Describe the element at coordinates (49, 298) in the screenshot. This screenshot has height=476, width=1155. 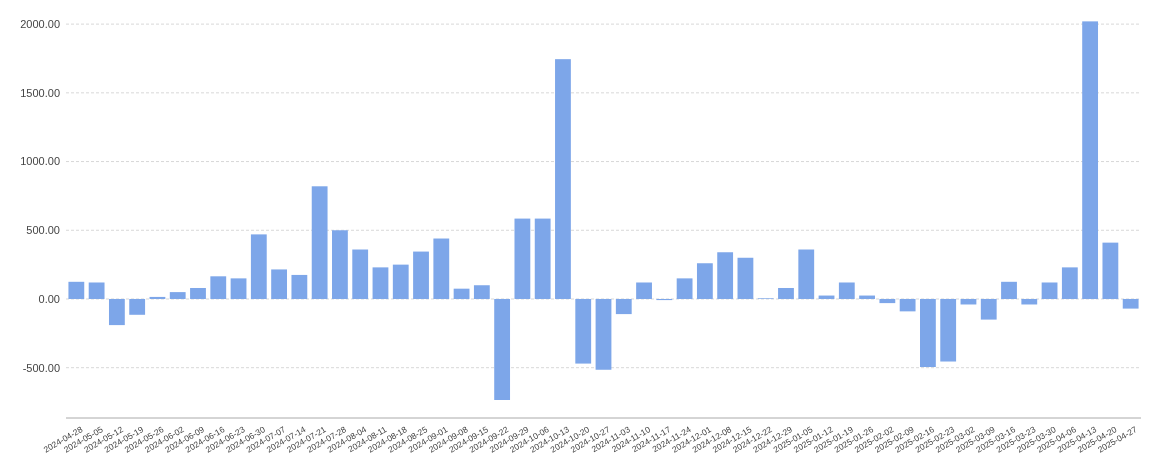
I see `y-tick-label: 0.00` at that location.